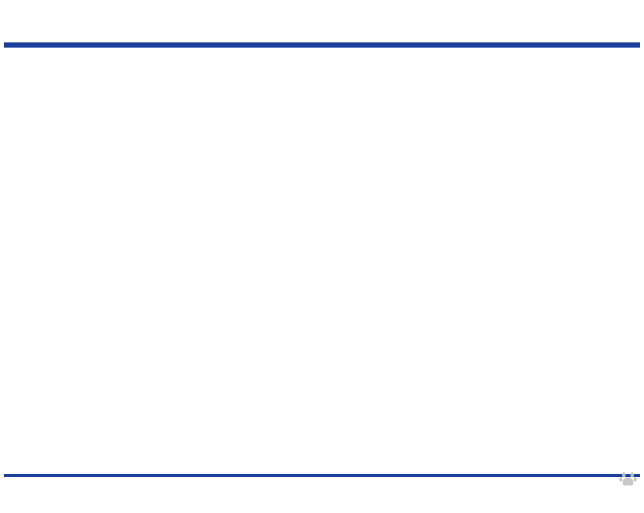 The width and height of the screenshot is (644, 513). I want to click on watermark, so click(629, 479).